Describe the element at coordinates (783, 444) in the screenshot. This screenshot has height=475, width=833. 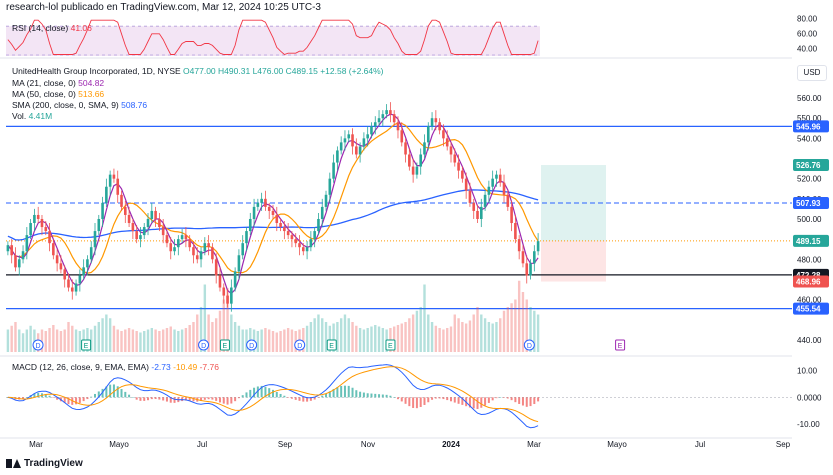
I see `x-axis-label-9: Sep` at that location.